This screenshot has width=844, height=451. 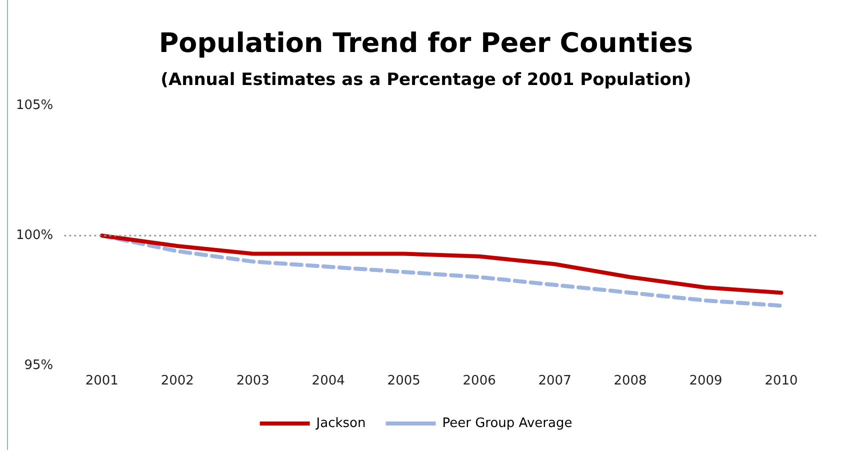 I want to click on x-tick-label: 2010, so click(x=781, y=381).